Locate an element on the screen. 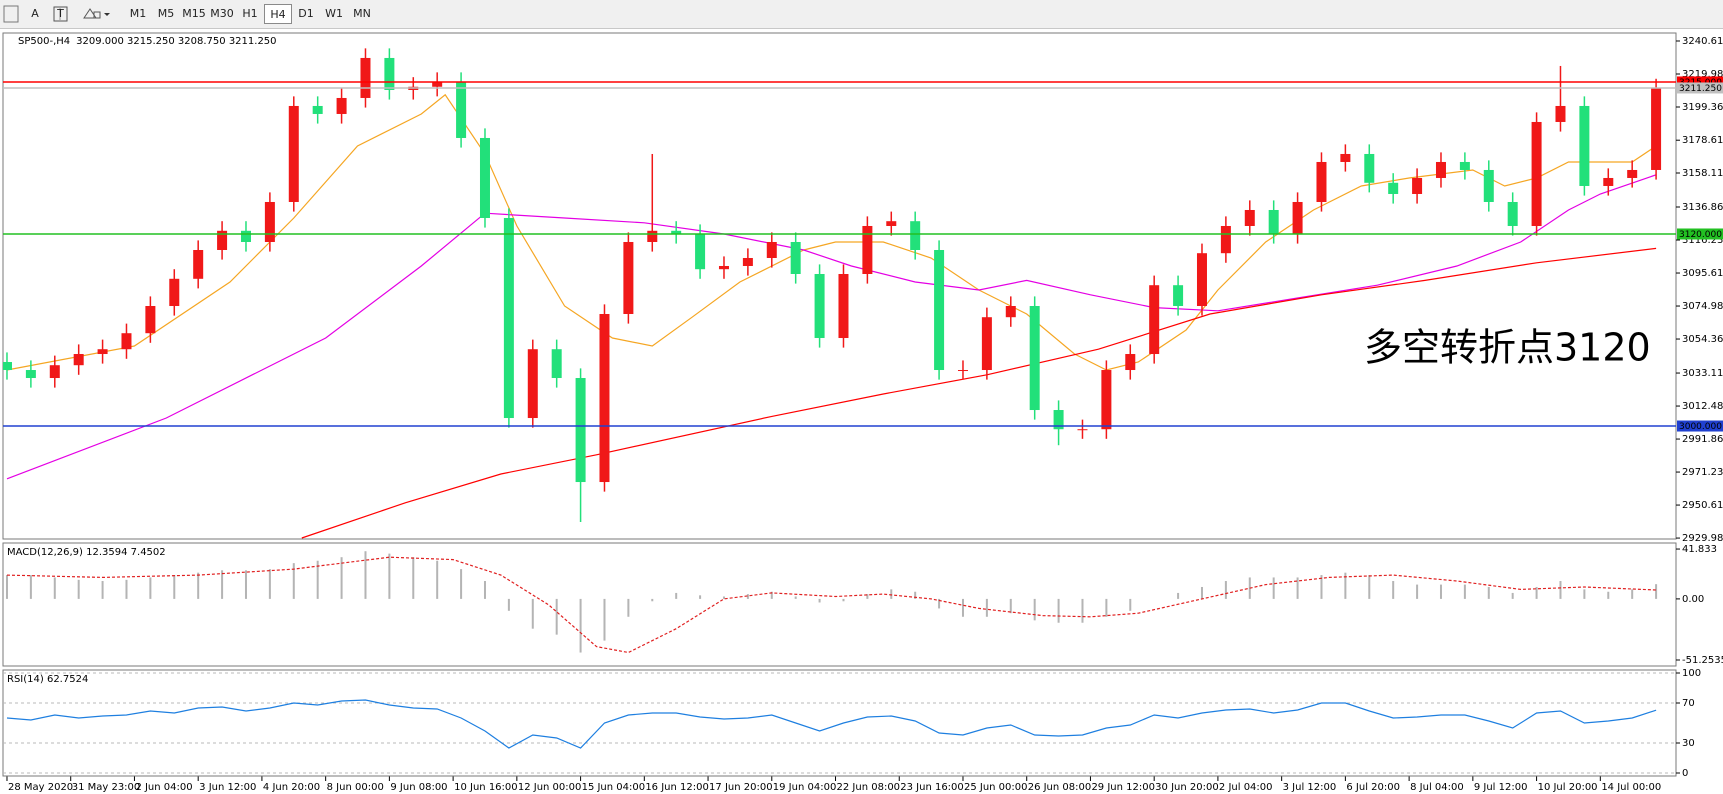 This screenshot has height=794, width=1723. text-label-tool: T is located at coordinates (60, 13).